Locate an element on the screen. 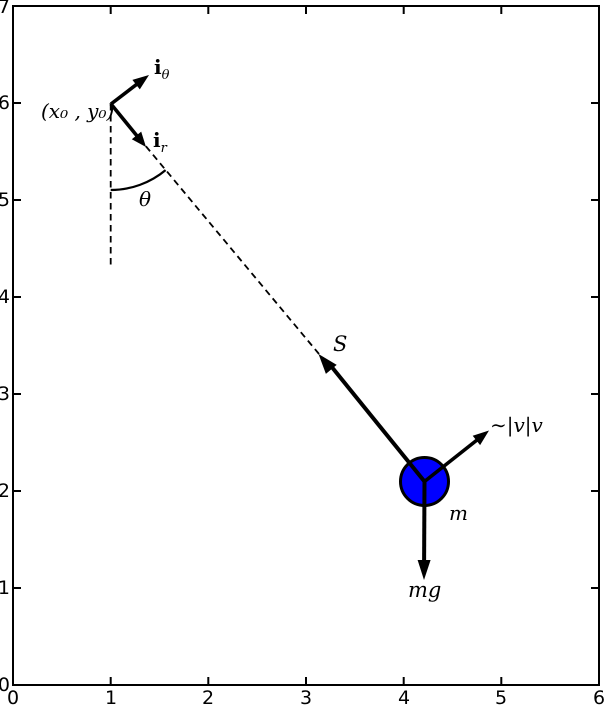 The image size is (604, 707). x-tick-label-2: 2 is located at coordinates (208, 697).